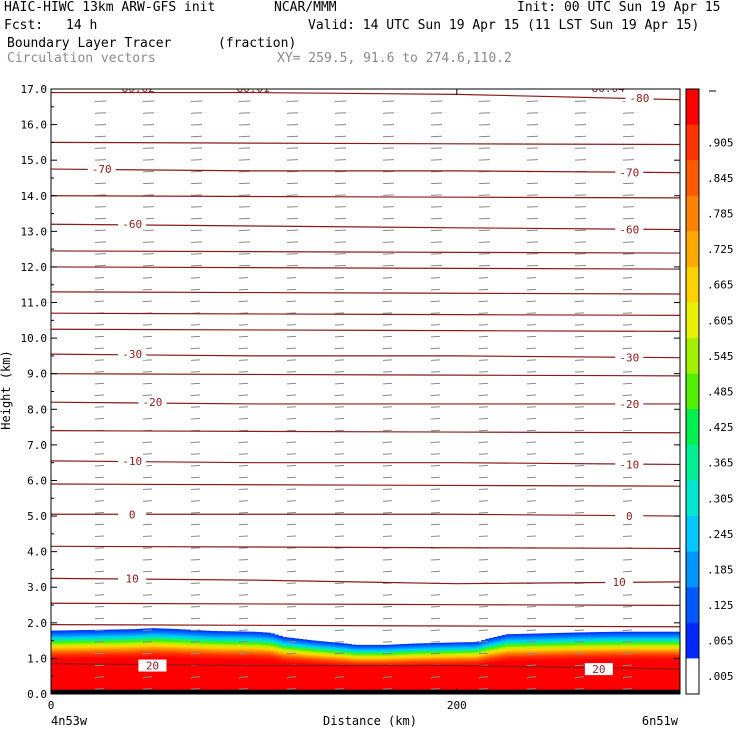  Describe the element at coordinates (132, 460) in the screenshot. I see `contour-label-bg` at that location.